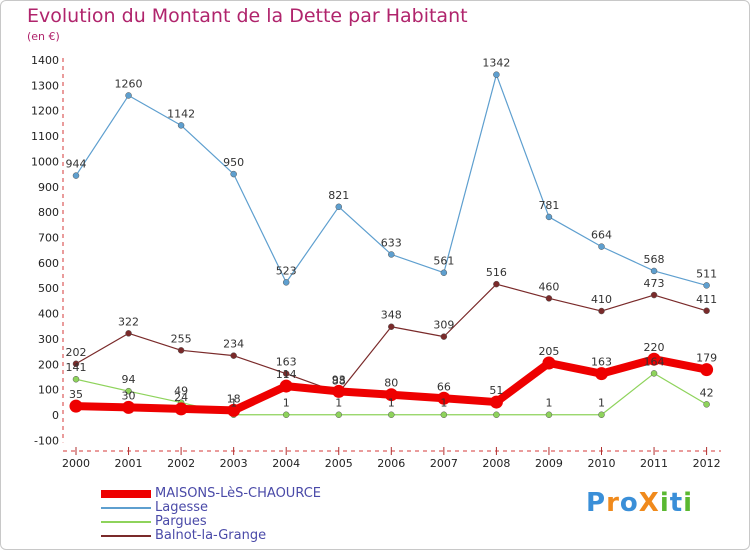  What do you see at coordinates (443, 325) in the screenshot?
I see `data-label-balnot-la-grange: 309` at bounding box center [443, 325].